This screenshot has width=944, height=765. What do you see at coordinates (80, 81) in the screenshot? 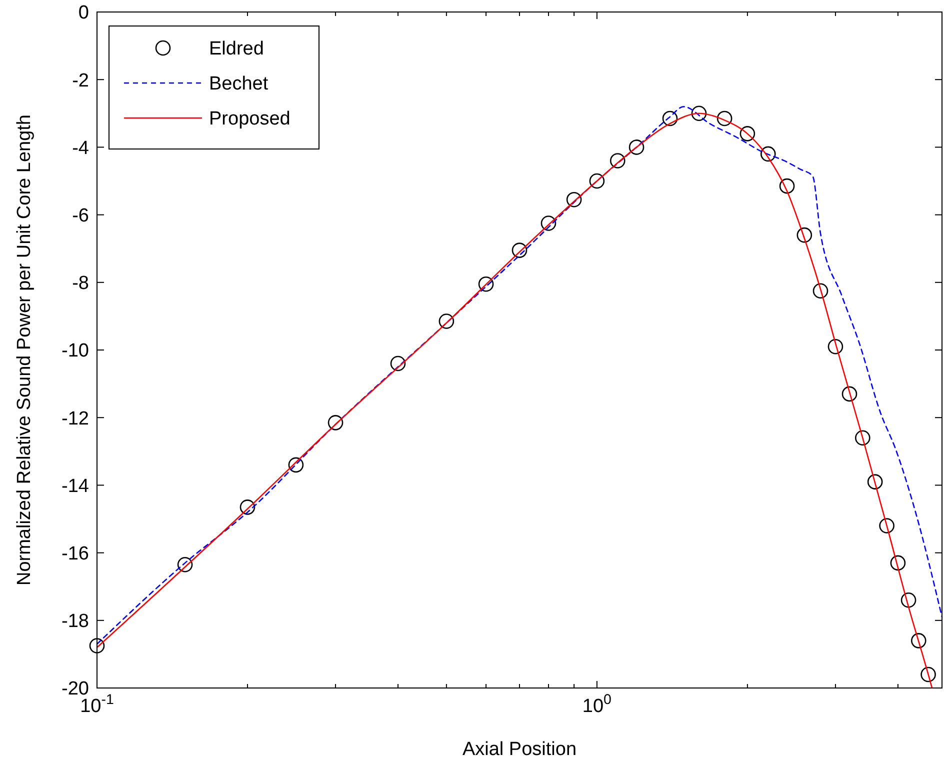
I see `y-tick-label: -2` at bounding box center [80, 81].